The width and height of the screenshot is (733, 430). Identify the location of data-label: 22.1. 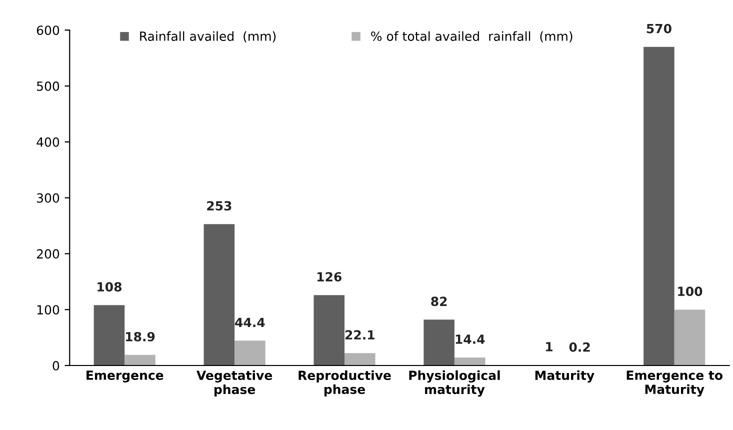
(359, 335).